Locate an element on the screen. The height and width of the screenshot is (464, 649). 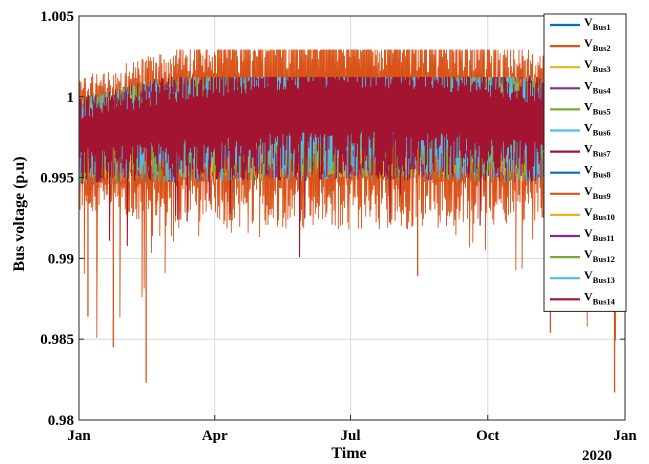
x-tick-label-0: Jan is located at coordinates (79, 436).